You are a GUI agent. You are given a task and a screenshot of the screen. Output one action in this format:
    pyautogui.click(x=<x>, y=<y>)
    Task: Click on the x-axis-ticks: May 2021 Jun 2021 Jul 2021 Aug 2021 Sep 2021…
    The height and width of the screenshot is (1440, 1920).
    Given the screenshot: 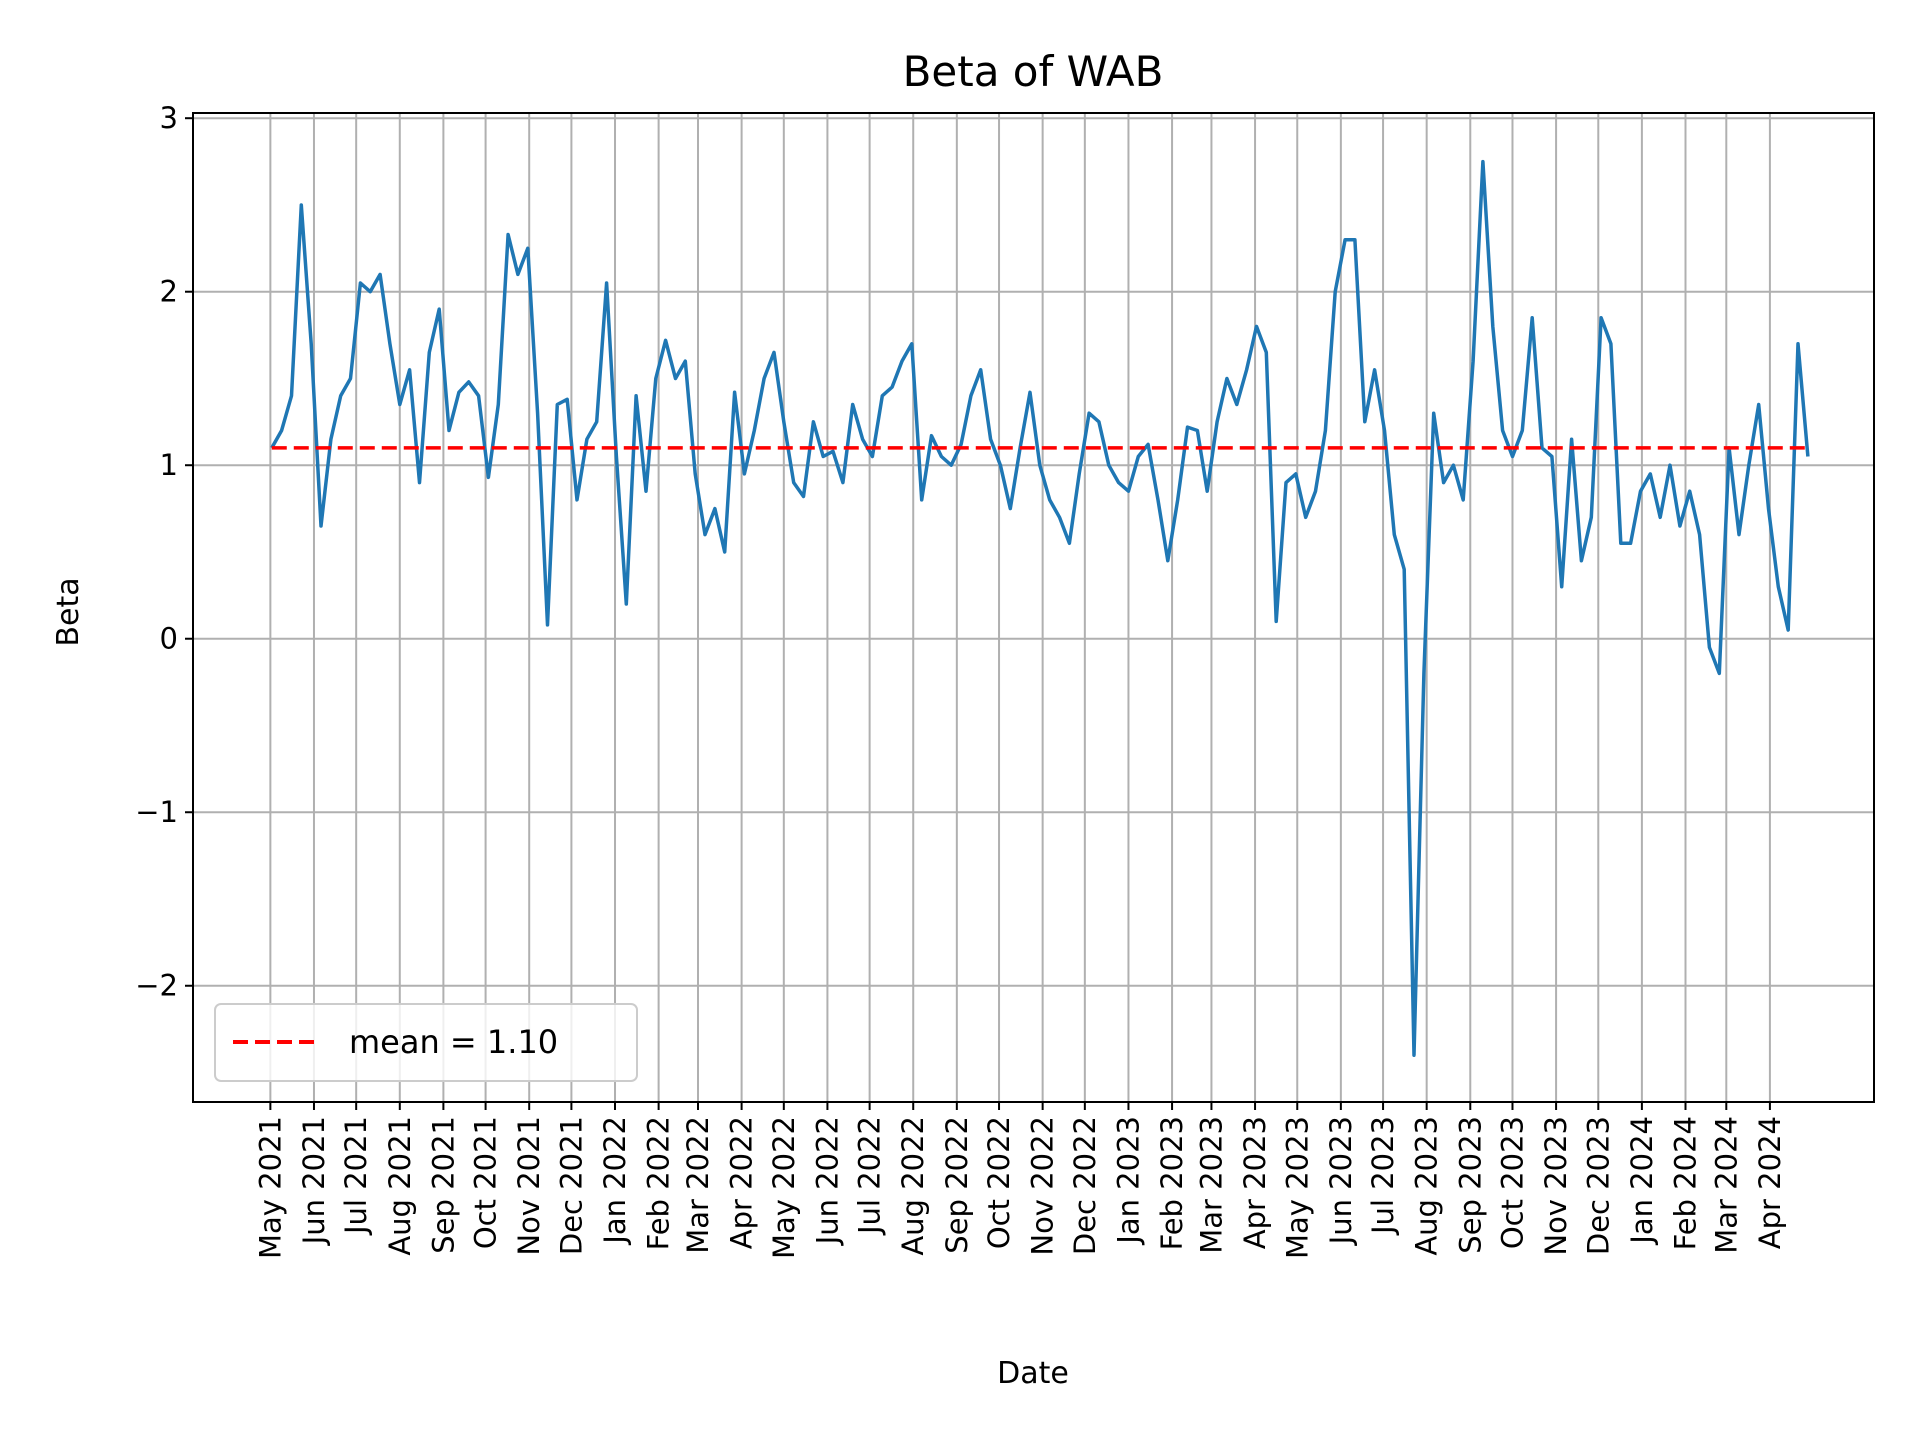 What is the action you would take?
    pyautogui.click(x=1020, y=1180)
    